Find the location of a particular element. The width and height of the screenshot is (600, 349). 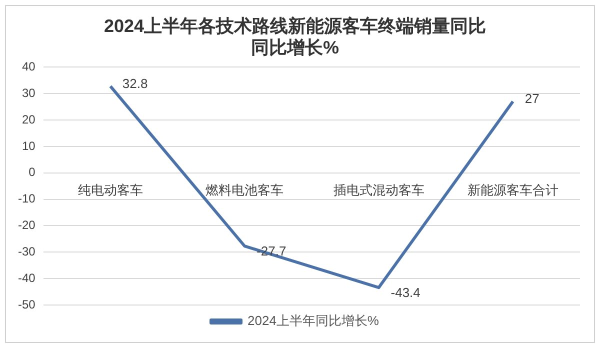

y-tick-label: -40 is located at coordinates (27, 277).